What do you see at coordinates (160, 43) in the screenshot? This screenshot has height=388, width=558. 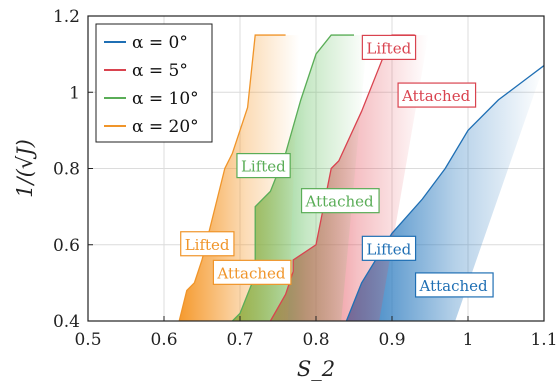 I see `legend-entry: α = 0°` at bounding box center [160, 43].